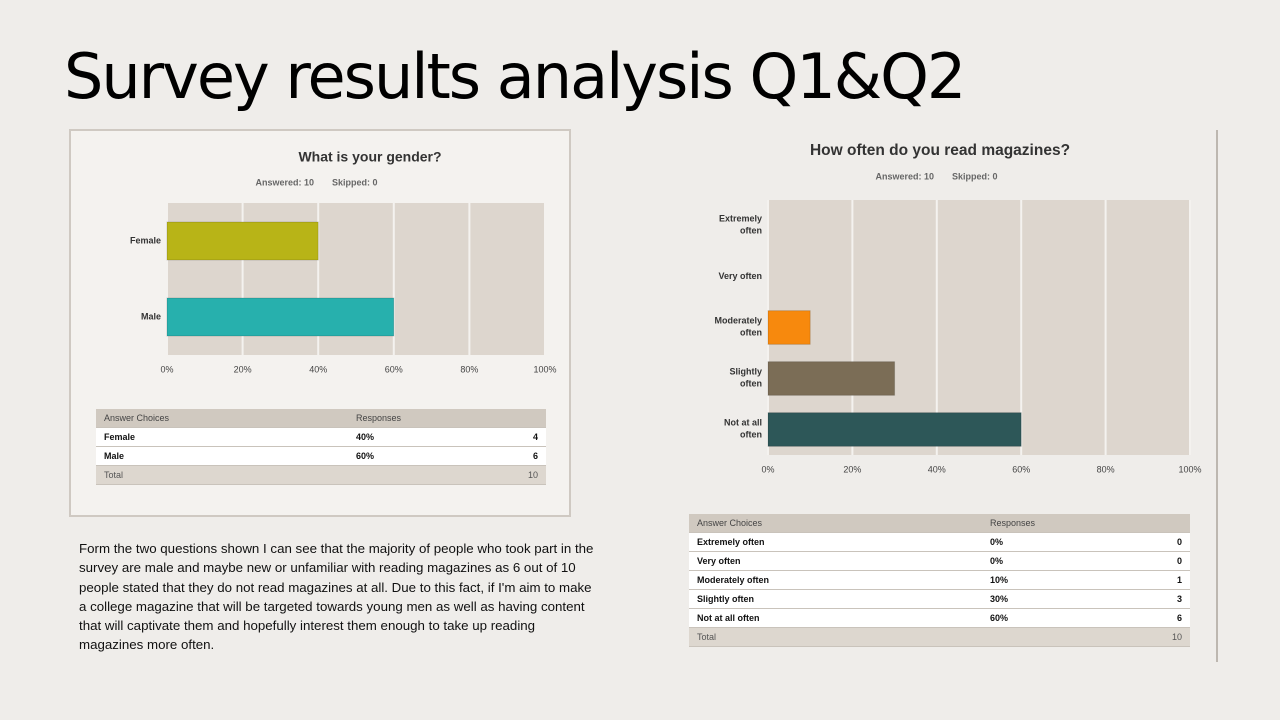 The image size is (1280, 720). Describe the element at coordinates (940, 150) in the screenshot. I see `chart-title: How often do you read magazines?` at that location.